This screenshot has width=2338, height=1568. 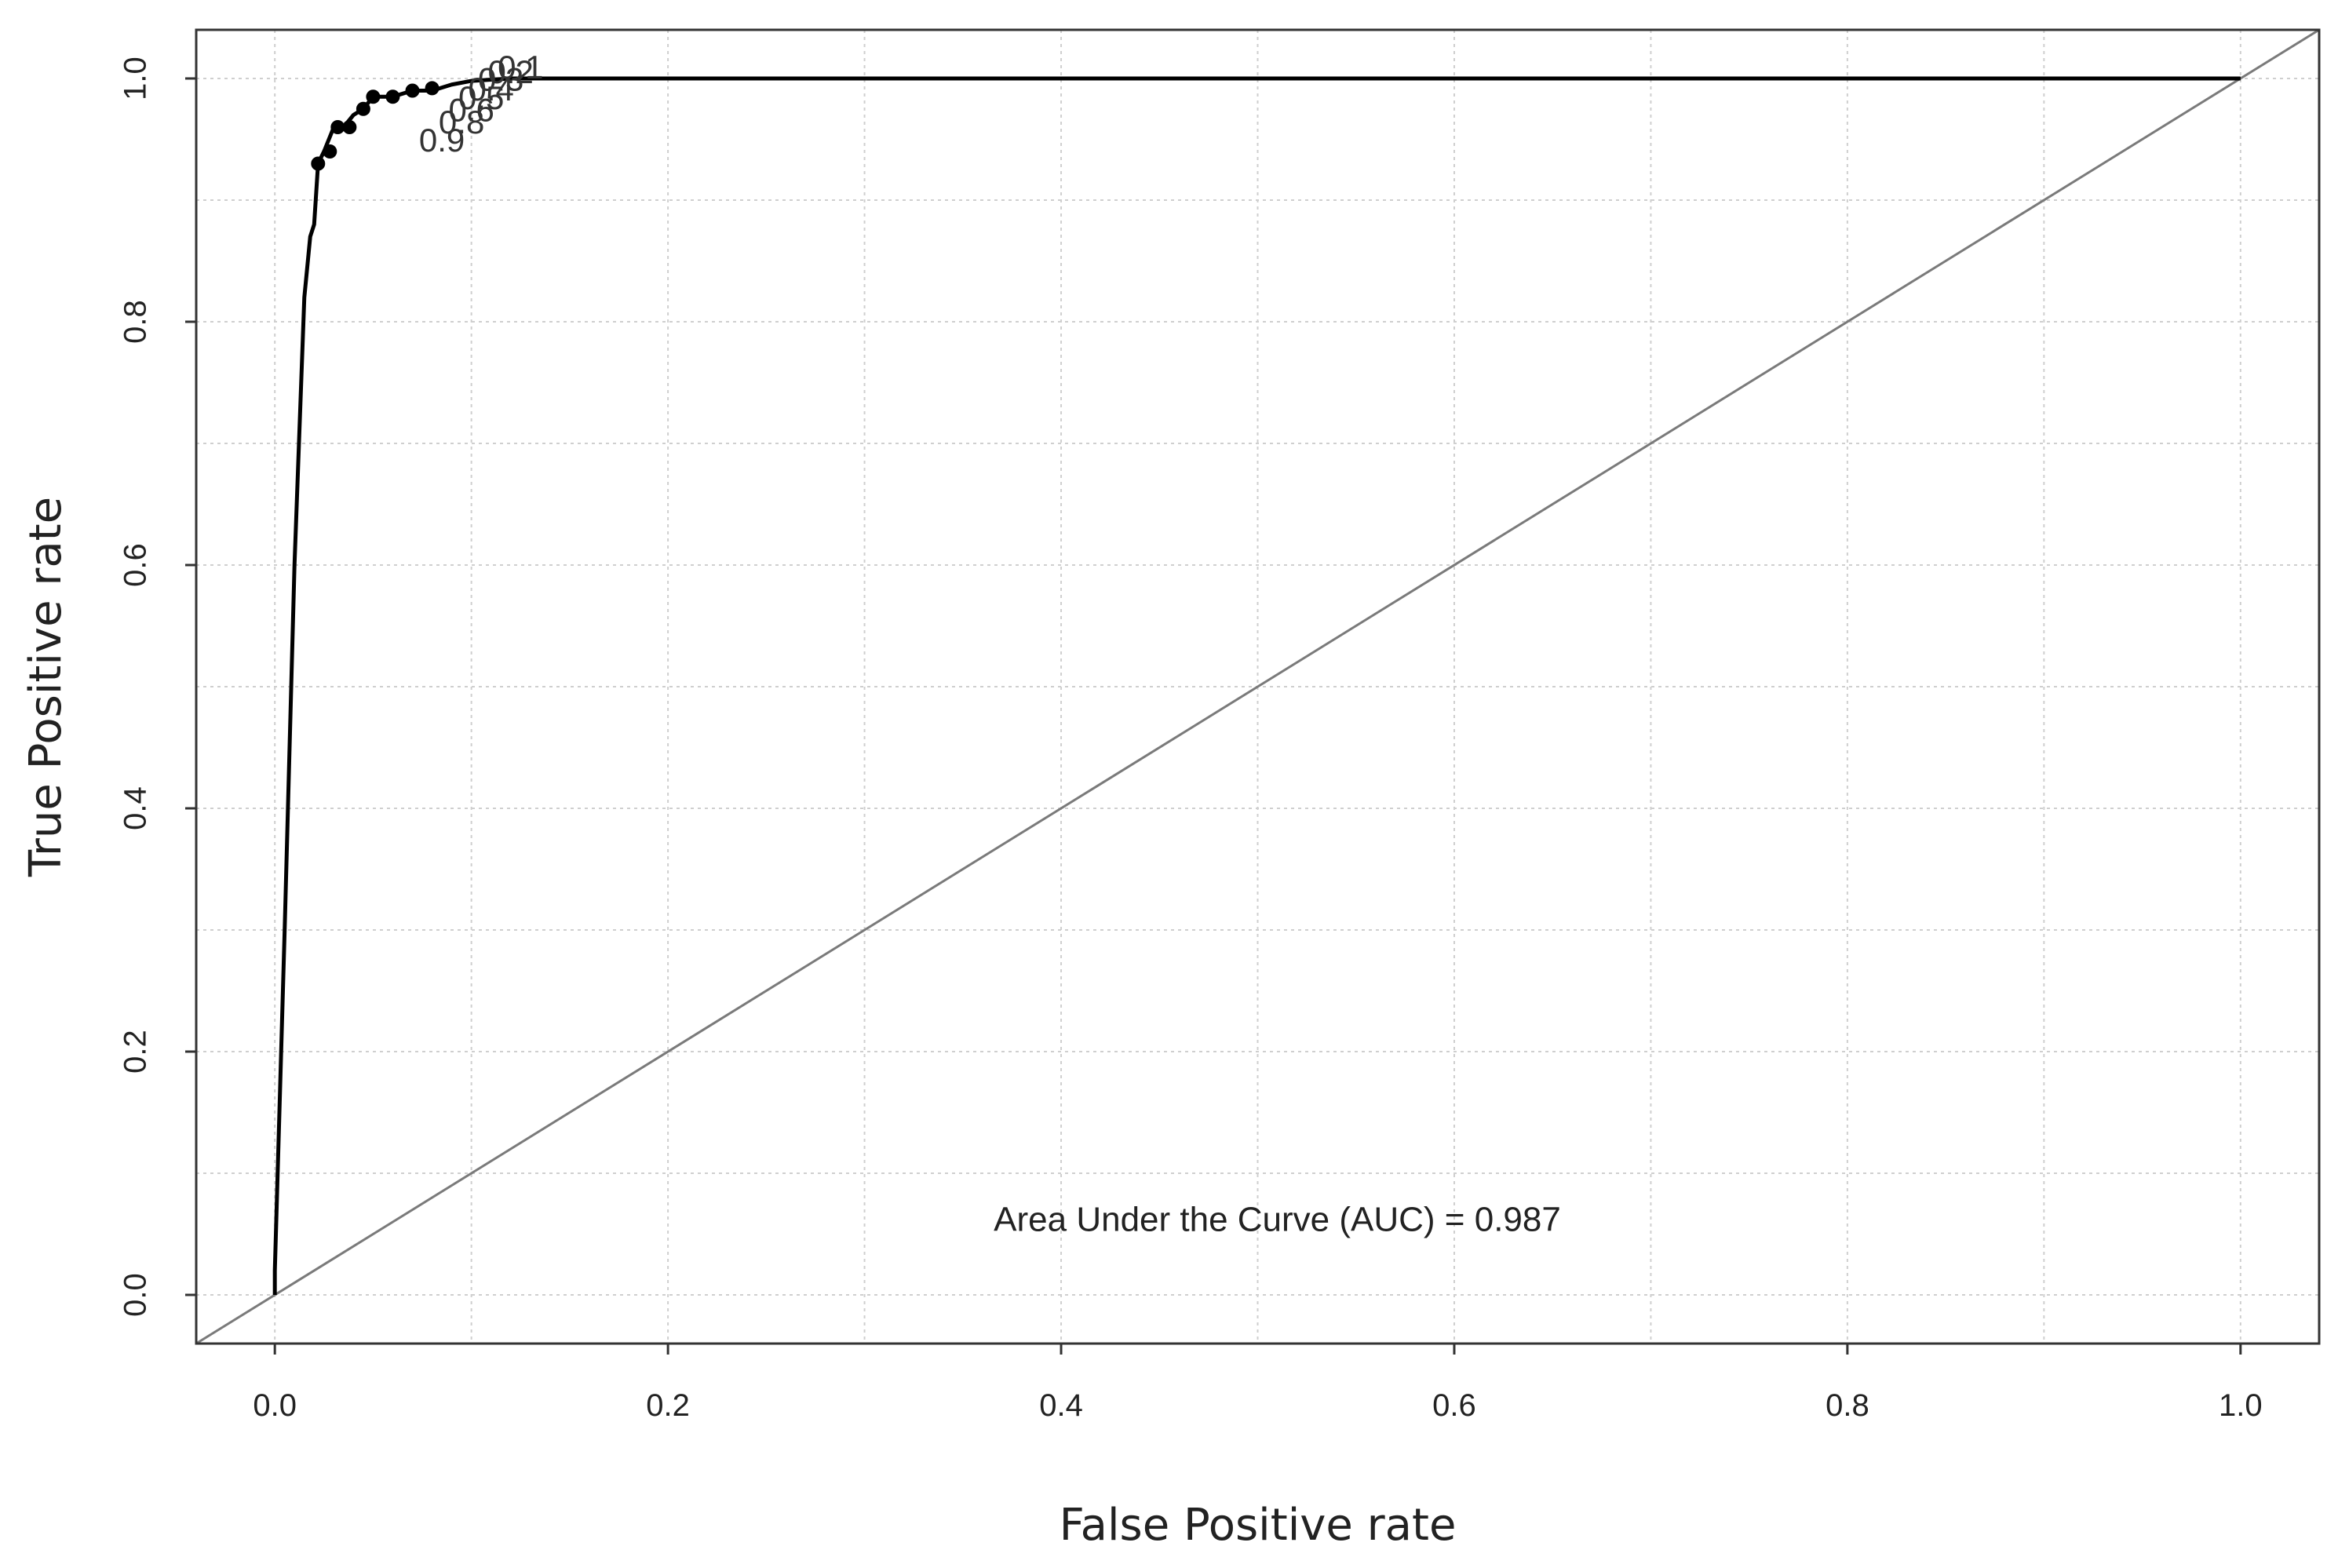 What do you see at coordinates (2241, 1405) in the screenshot?
I see `x-tick-label: 1.0` at bounding box center [2241, 1405].